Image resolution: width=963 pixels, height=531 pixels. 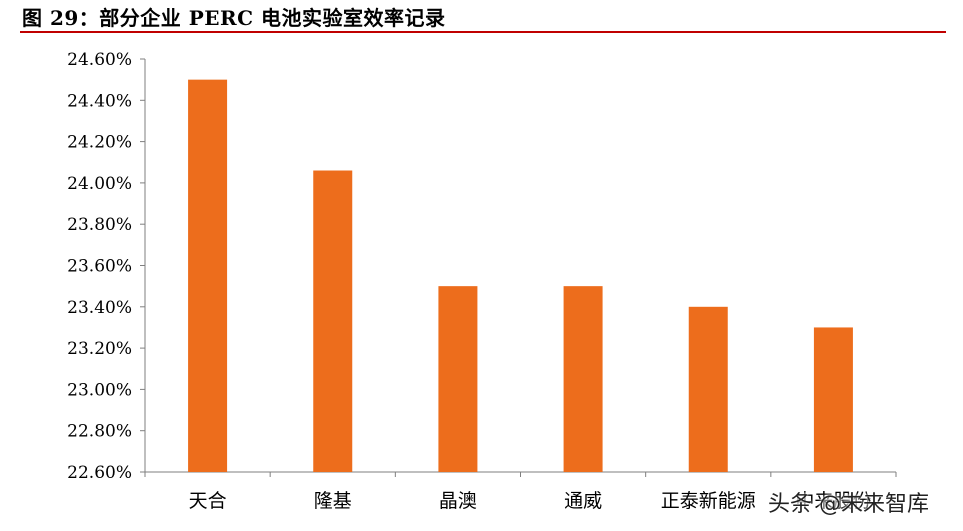 What do you see at coordinates (708, 501) in the screenshot?
I see `x-category-label: 正泰新能源` at bounding box center [708, 501].